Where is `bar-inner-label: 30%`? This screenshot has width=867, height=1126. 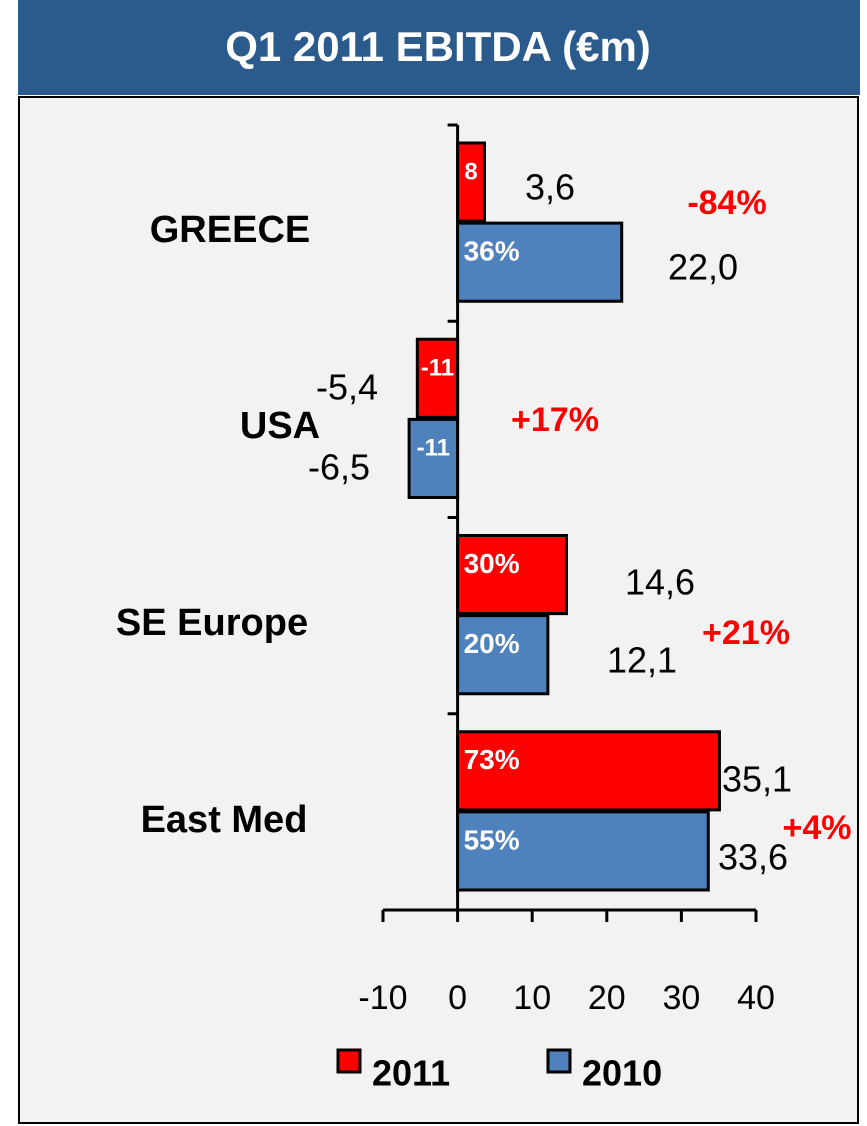
bar-inner-label: 30% is located at coordinates (492, 563).